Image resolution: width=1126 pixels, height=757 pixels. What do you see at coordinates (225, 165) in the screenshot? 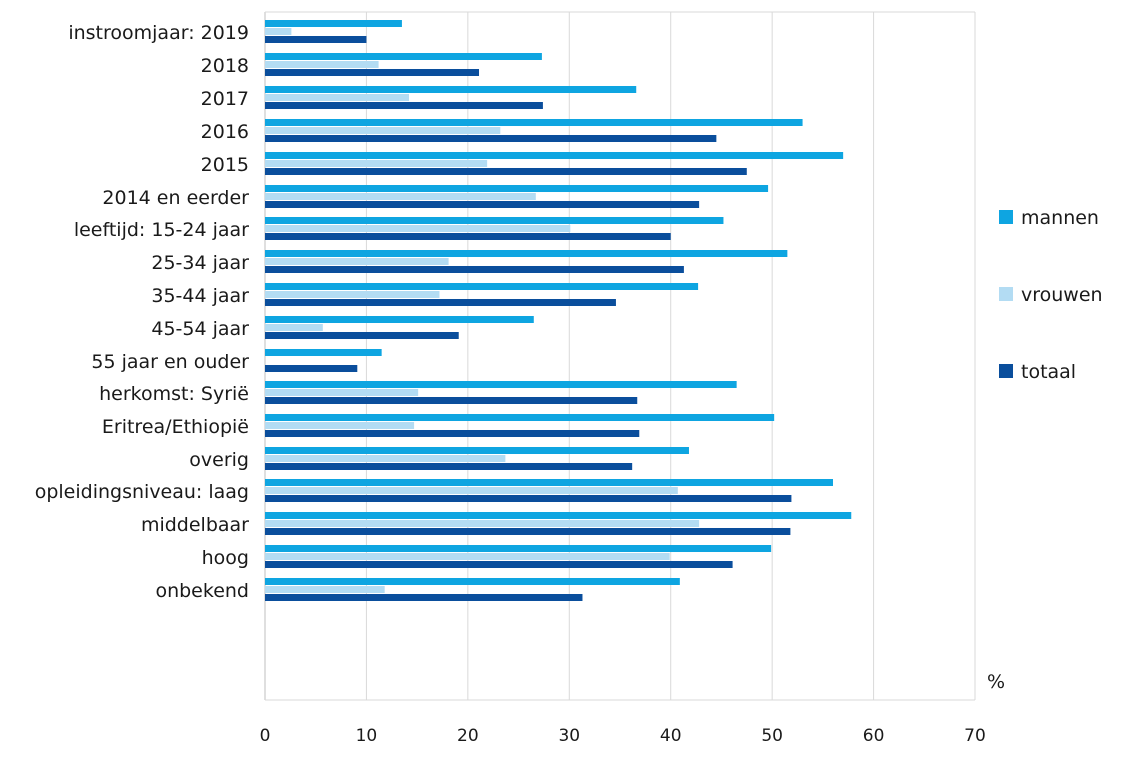
I see `category-label: 2015` at bounding box center [225, 165].